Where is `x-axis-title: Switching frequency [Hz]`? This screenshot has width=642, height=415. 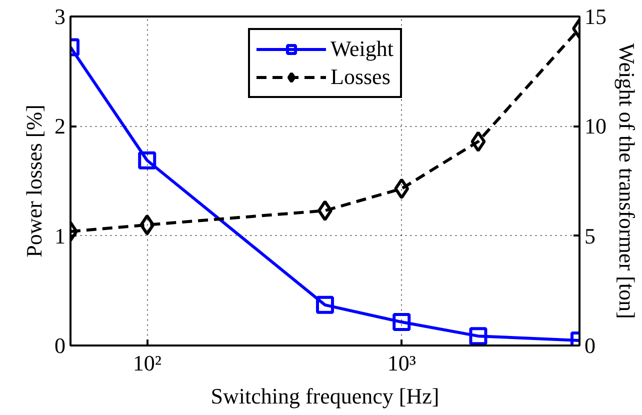
x-axis-title: Switching frequency [Hz] is located at coordinates (325, 396).